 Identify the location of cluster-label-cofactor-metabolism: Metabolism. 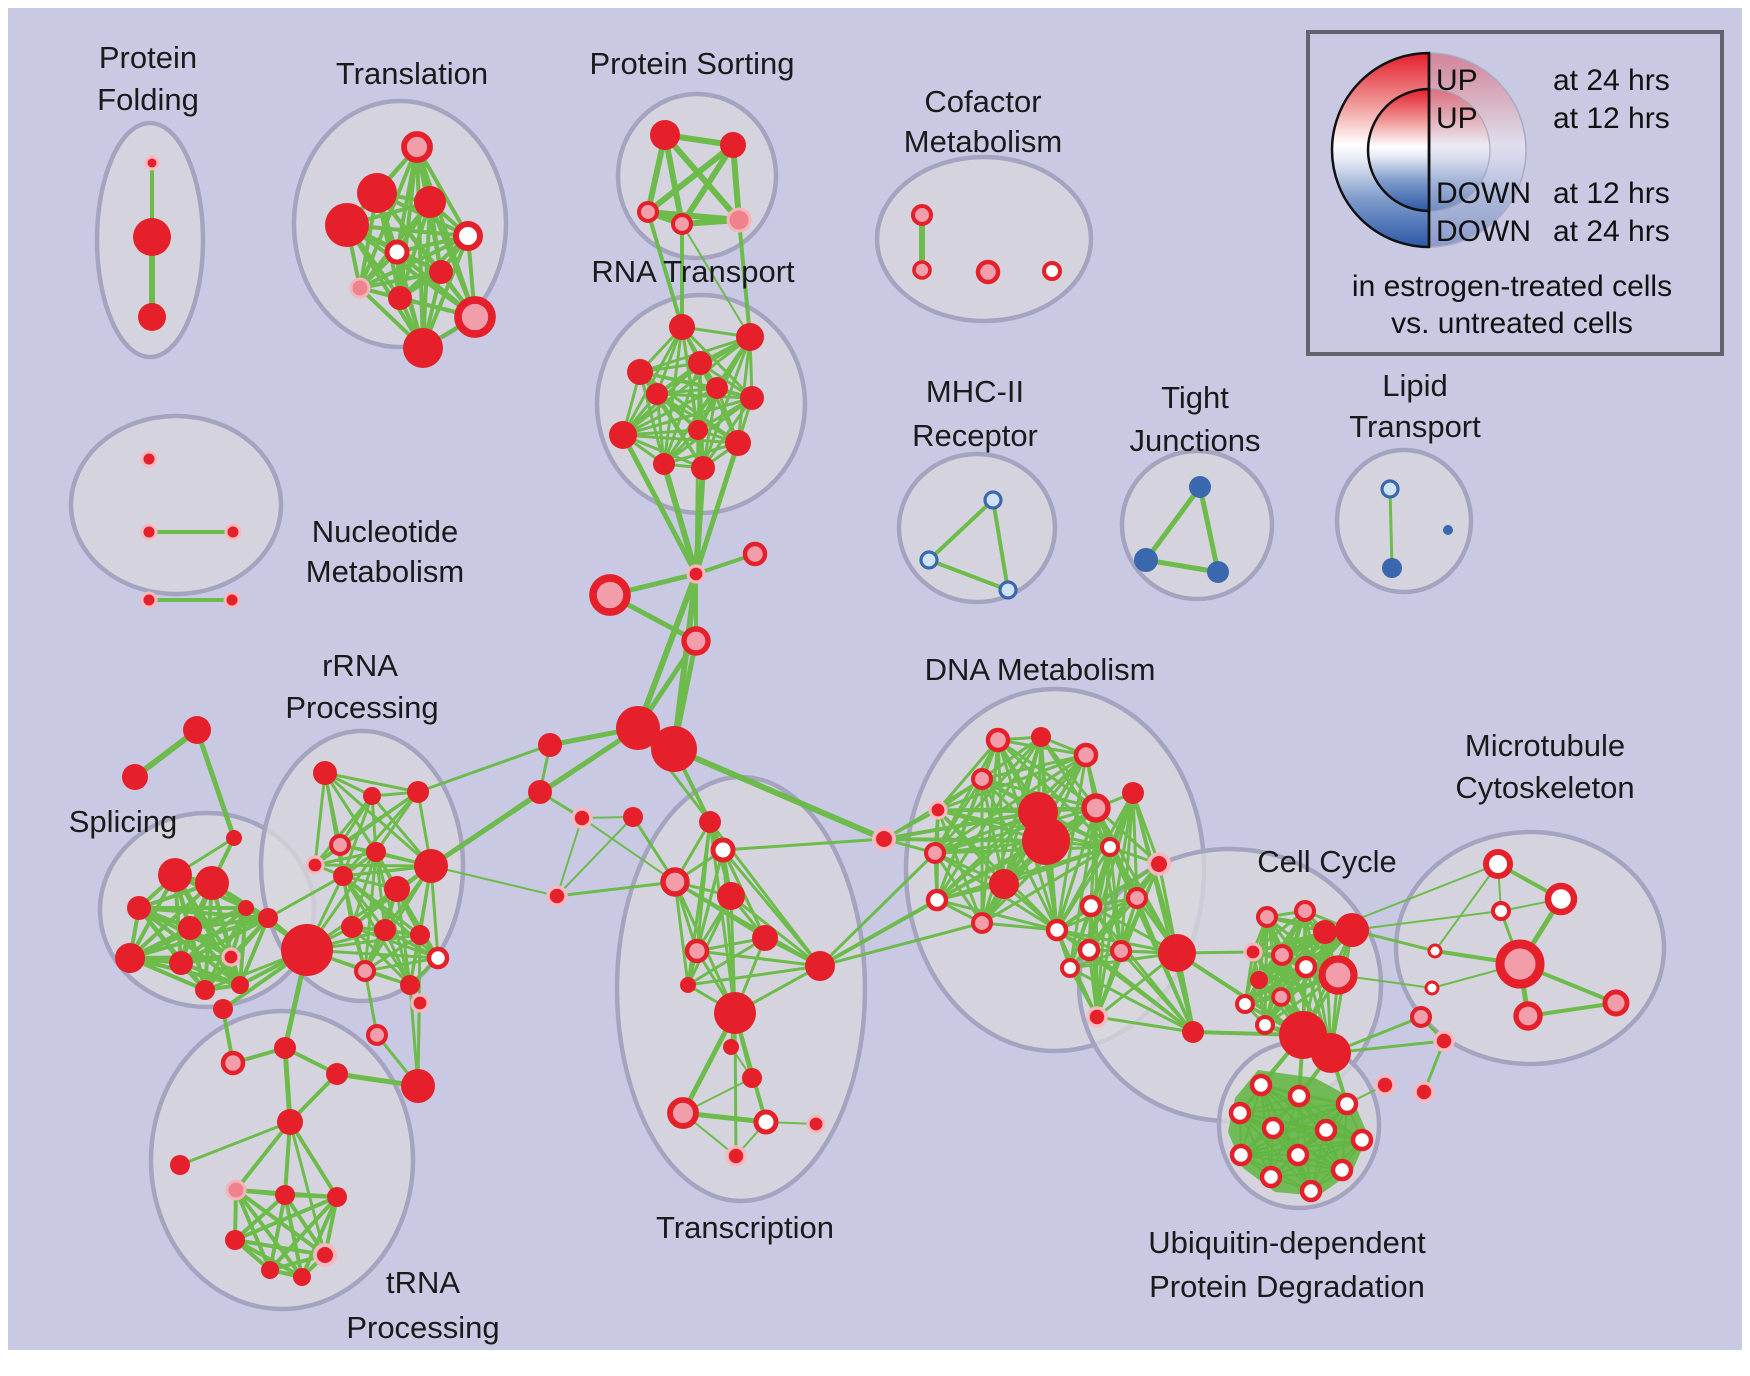
(983, 141).